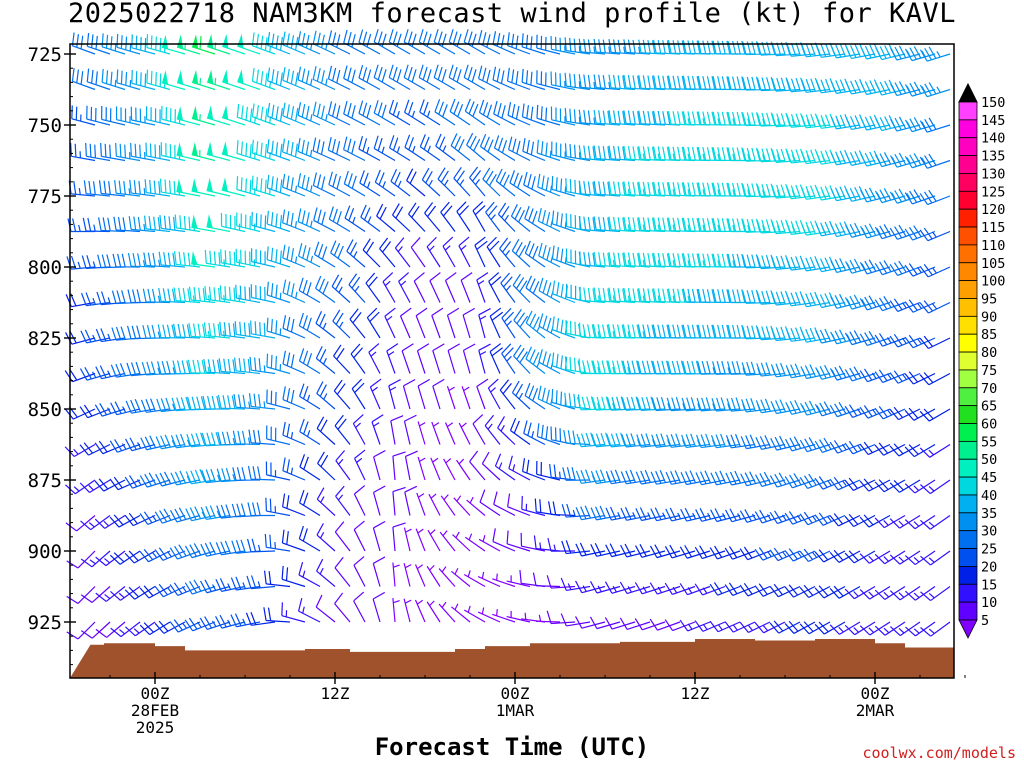 The image size is (1024, 768). What do you see at coordinates (989, 460) in the screenshot?
I see `colorbar-label: 50` at bounding box center [989, 460].